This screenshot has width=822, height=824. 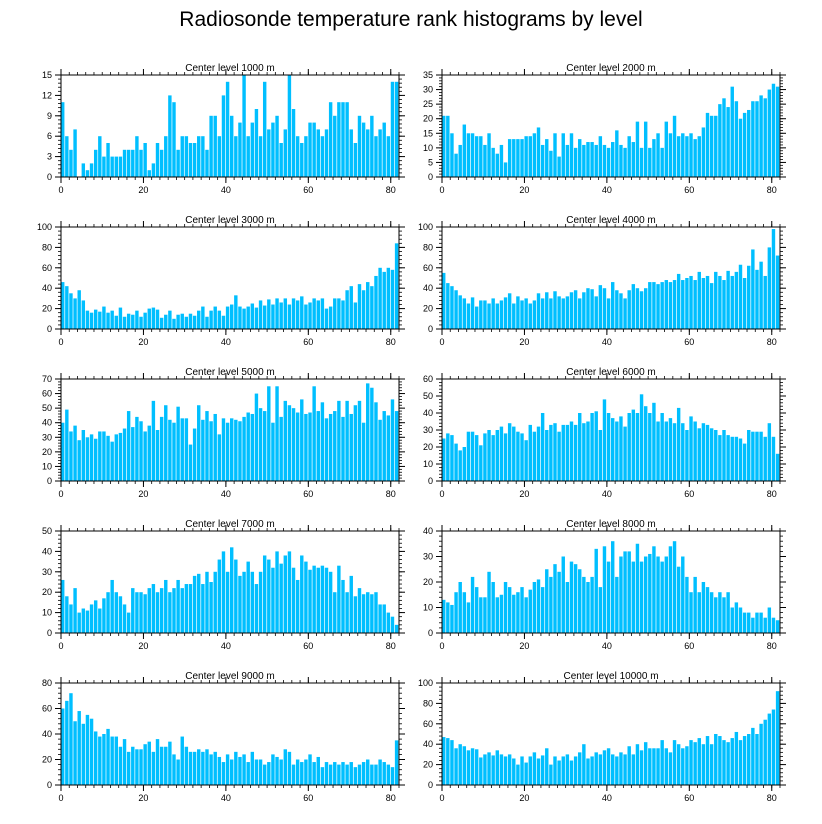 I want to click on x-tick-label: 20, so click(x=524, y=342).